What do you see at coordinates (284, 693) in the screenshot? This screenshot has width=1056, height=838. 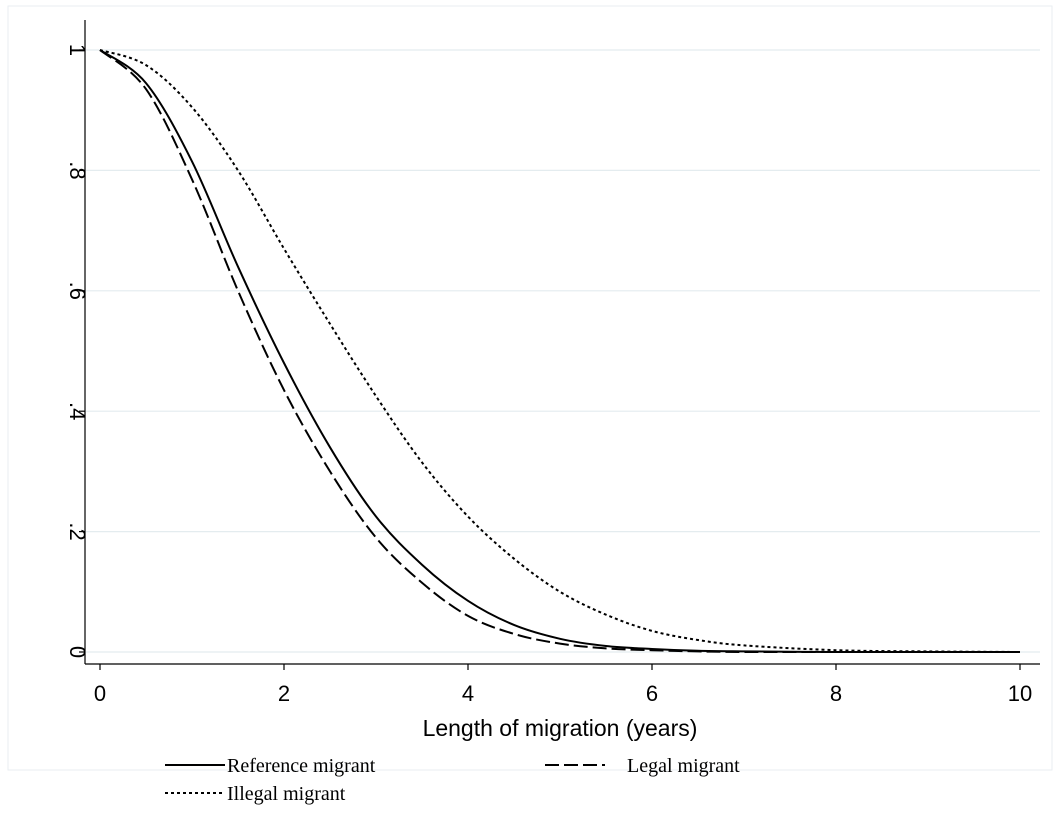 I see `x-tick-label: 2` at bounding box center [284, 693].